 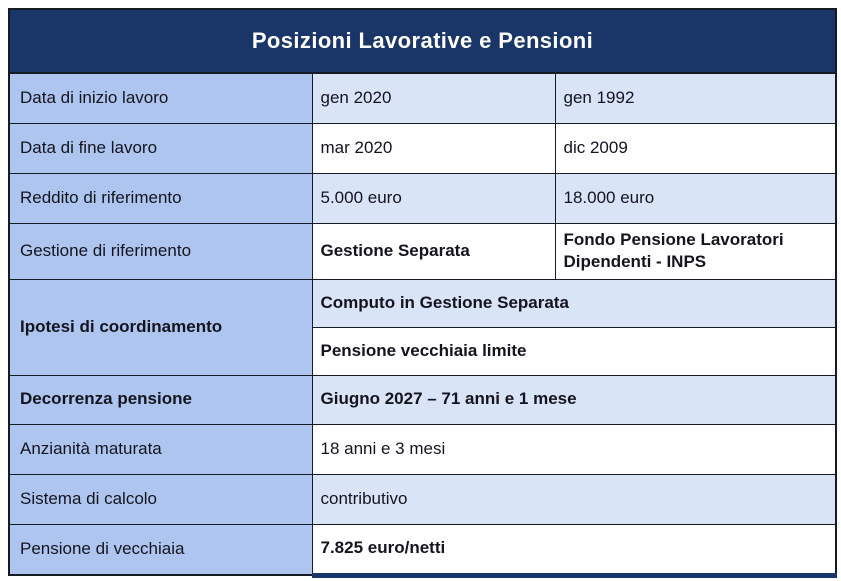 I want to click on value-data-inizio-1: gen 2020, so click(x=433, y=98).